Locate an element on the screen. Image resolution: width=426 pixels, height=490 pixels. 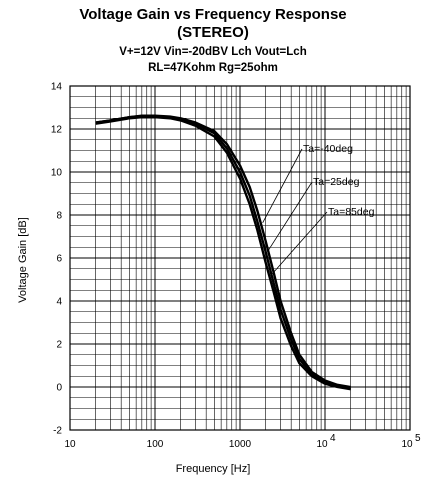
y-axis-label: Voltage Gain [dB] is located at coordinates (23, 260).